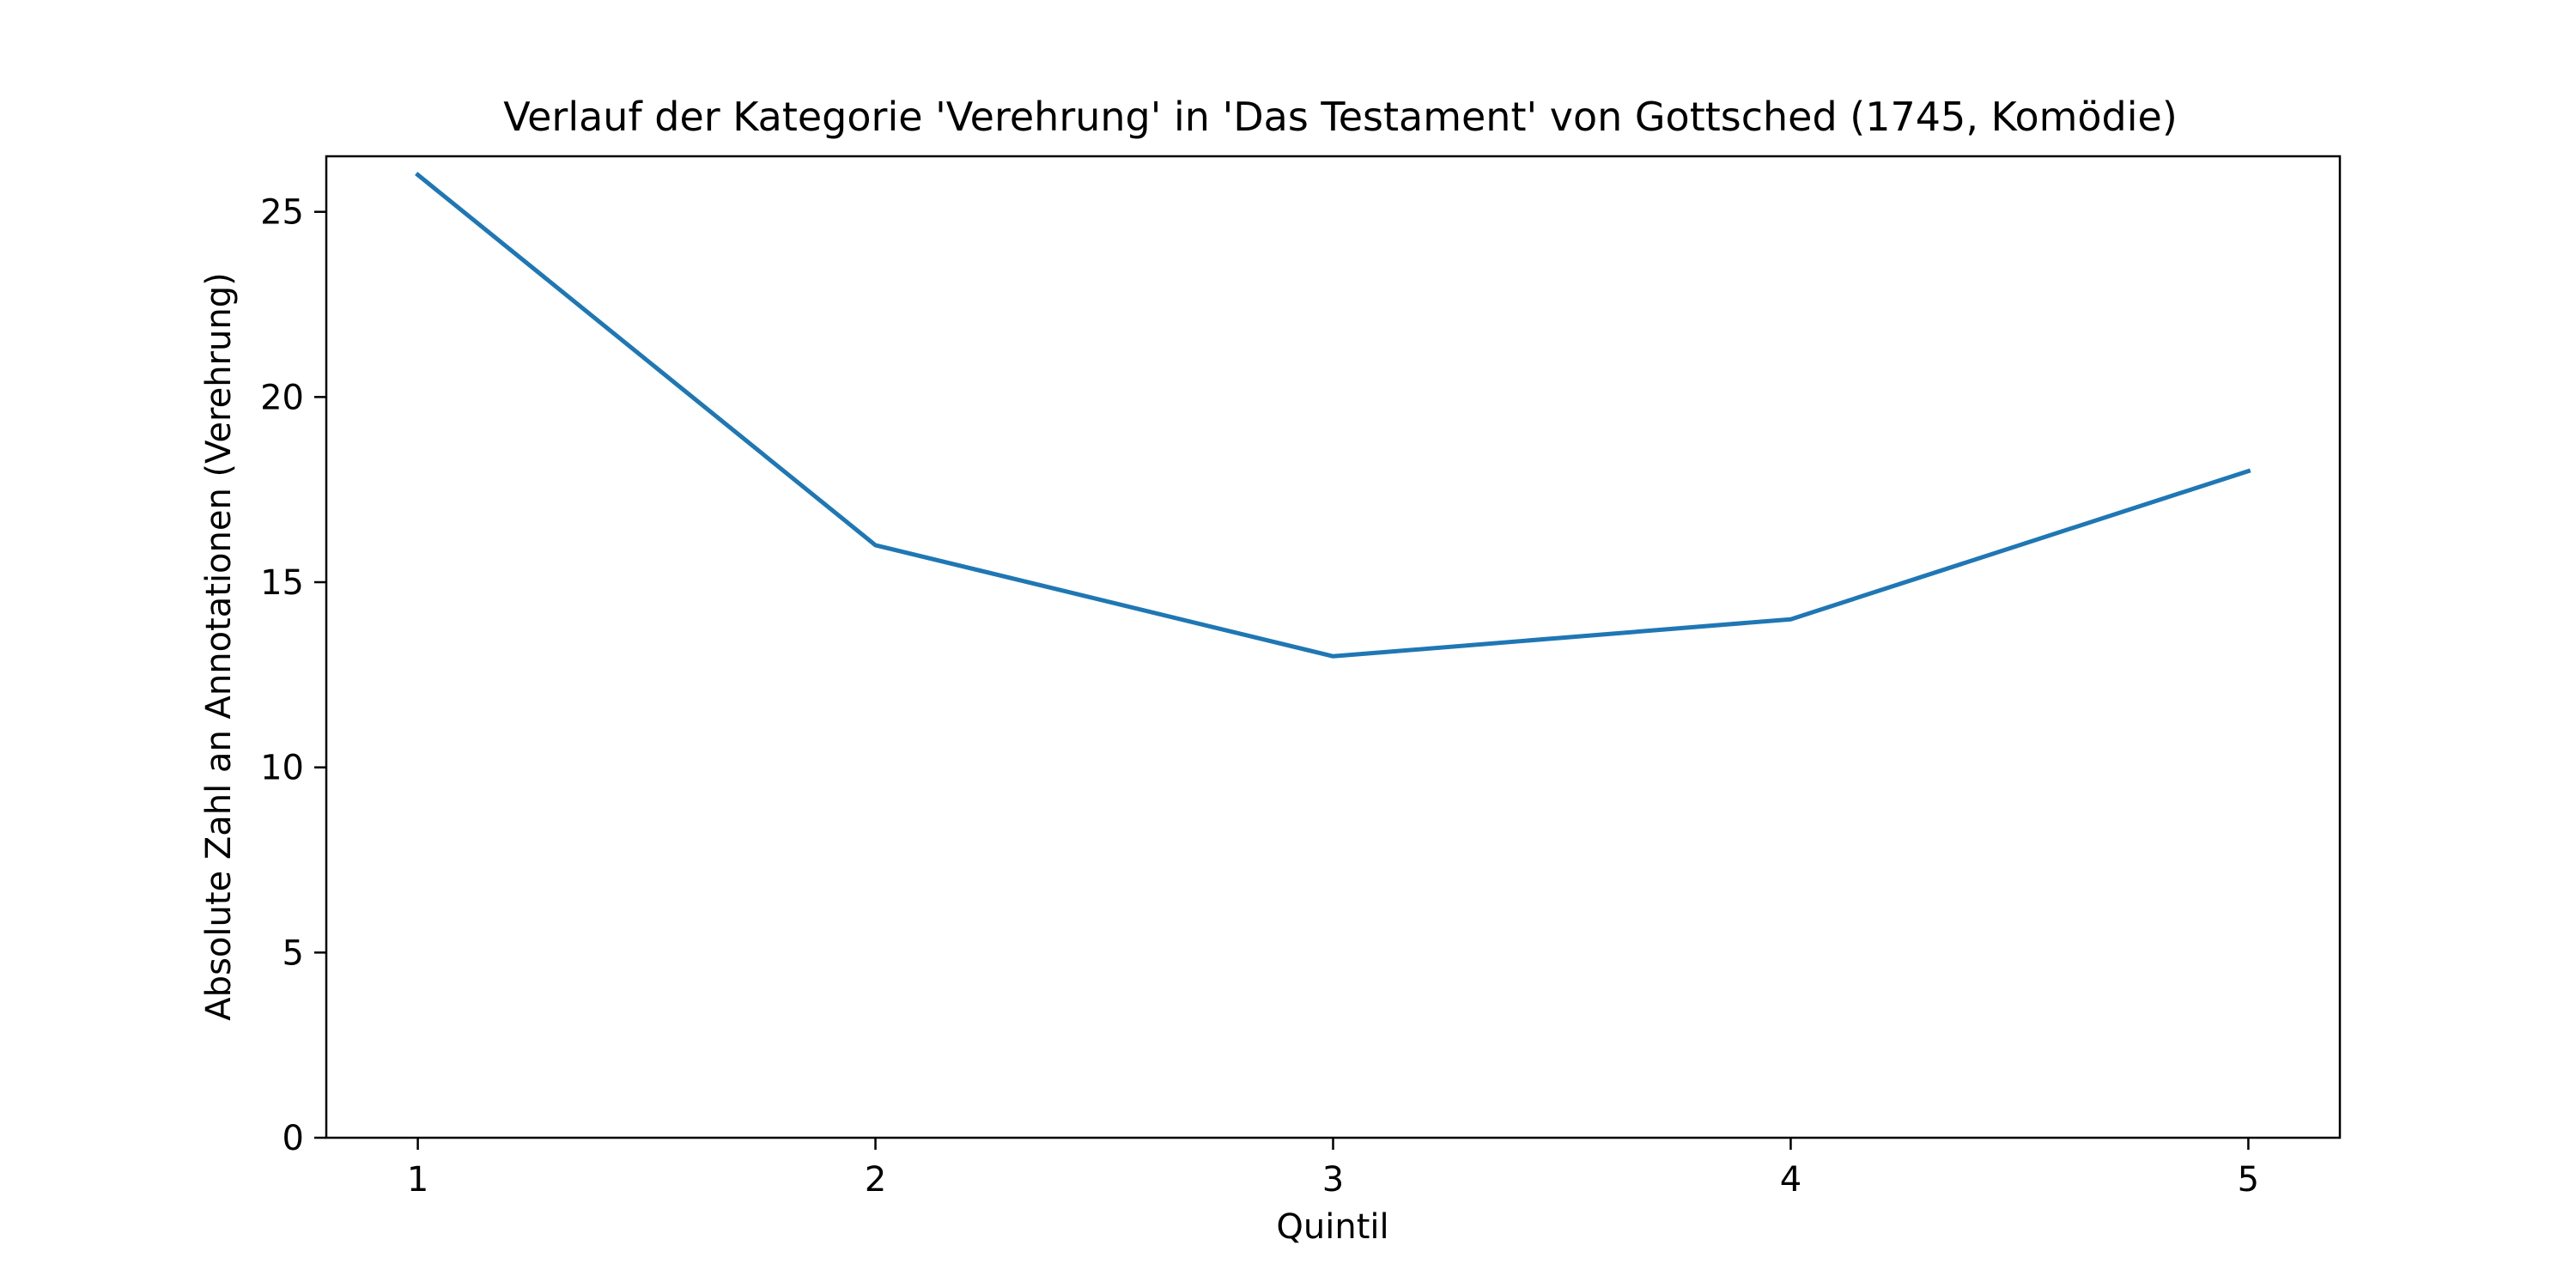  I want to click on y-tick-label: 15, so click(282, 583).